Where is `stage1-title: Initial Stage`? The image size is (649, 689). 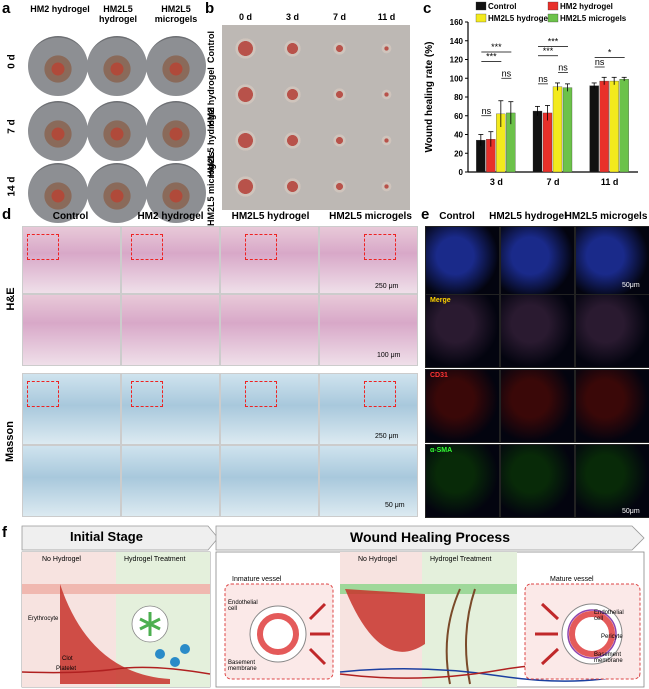
stage1-title: Initial Stage is located at coordinates (106, 536).